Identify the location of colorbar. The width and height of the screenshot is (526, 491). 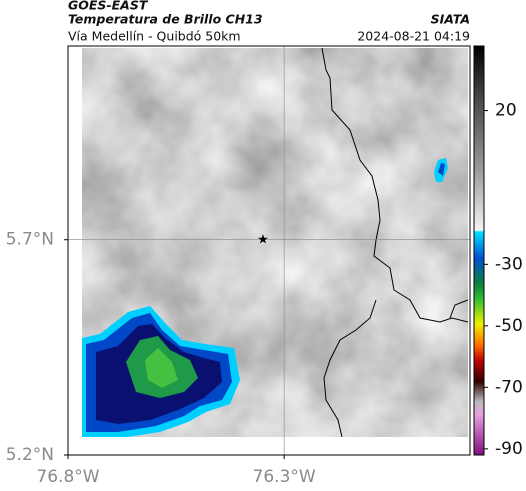
(479, 250).